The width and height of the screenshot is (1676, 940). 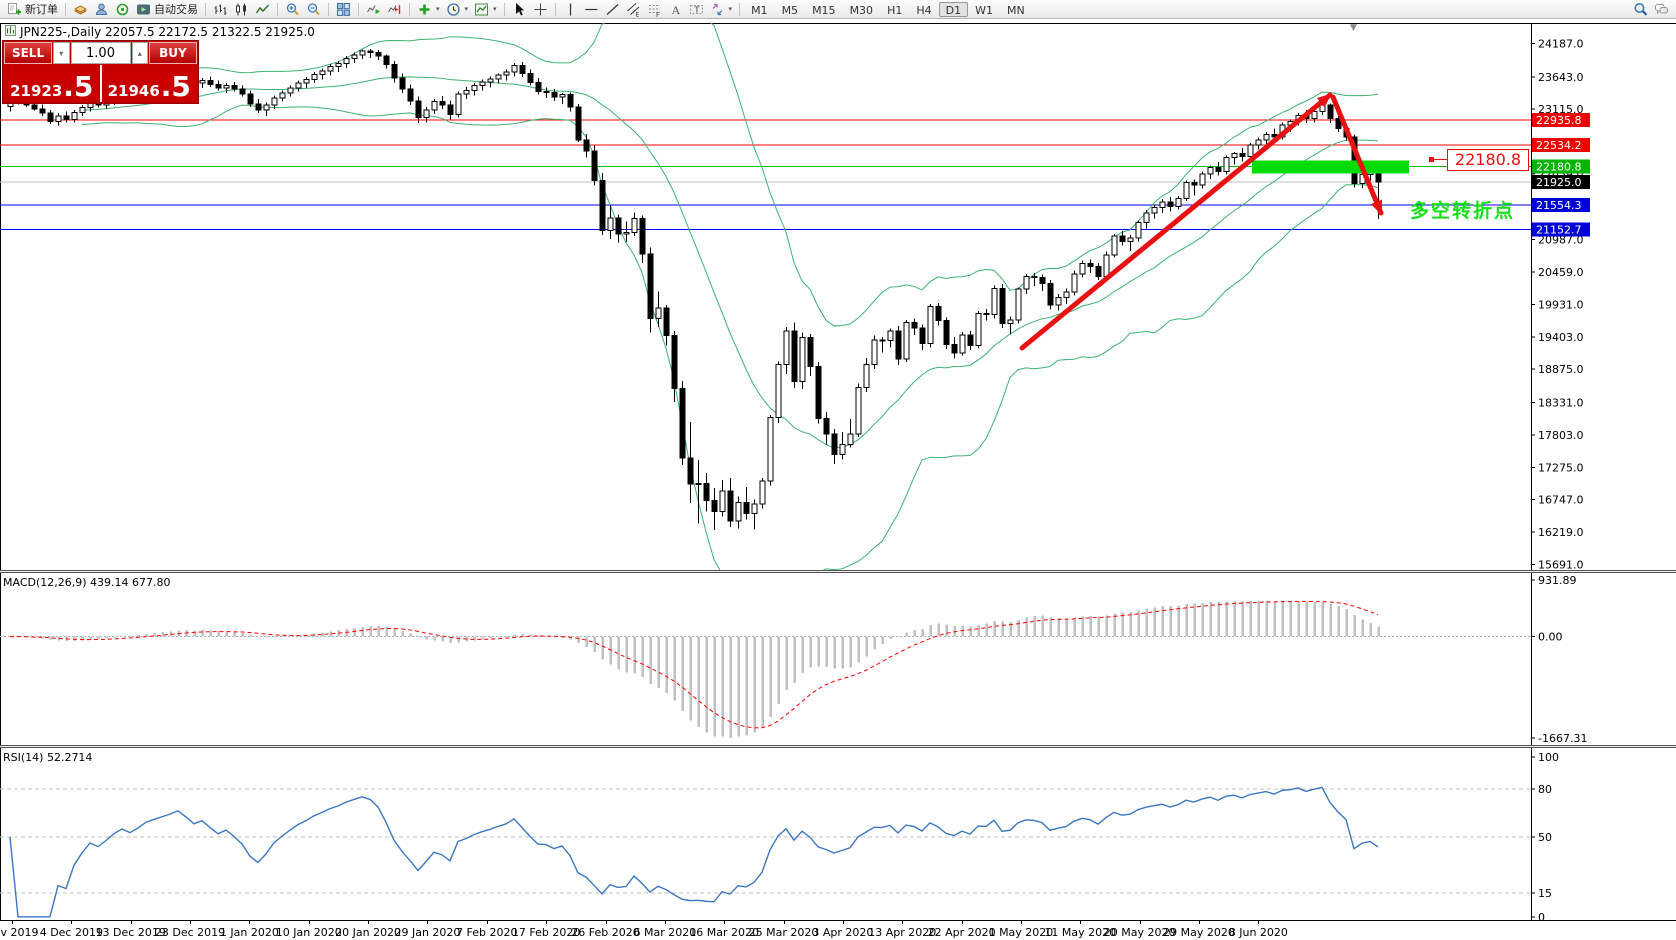 What do you see at coordinates (1488, 160) in the screenshot?
I see `price-annotation-label: 22180.8` at bounding box center [1488, 160].